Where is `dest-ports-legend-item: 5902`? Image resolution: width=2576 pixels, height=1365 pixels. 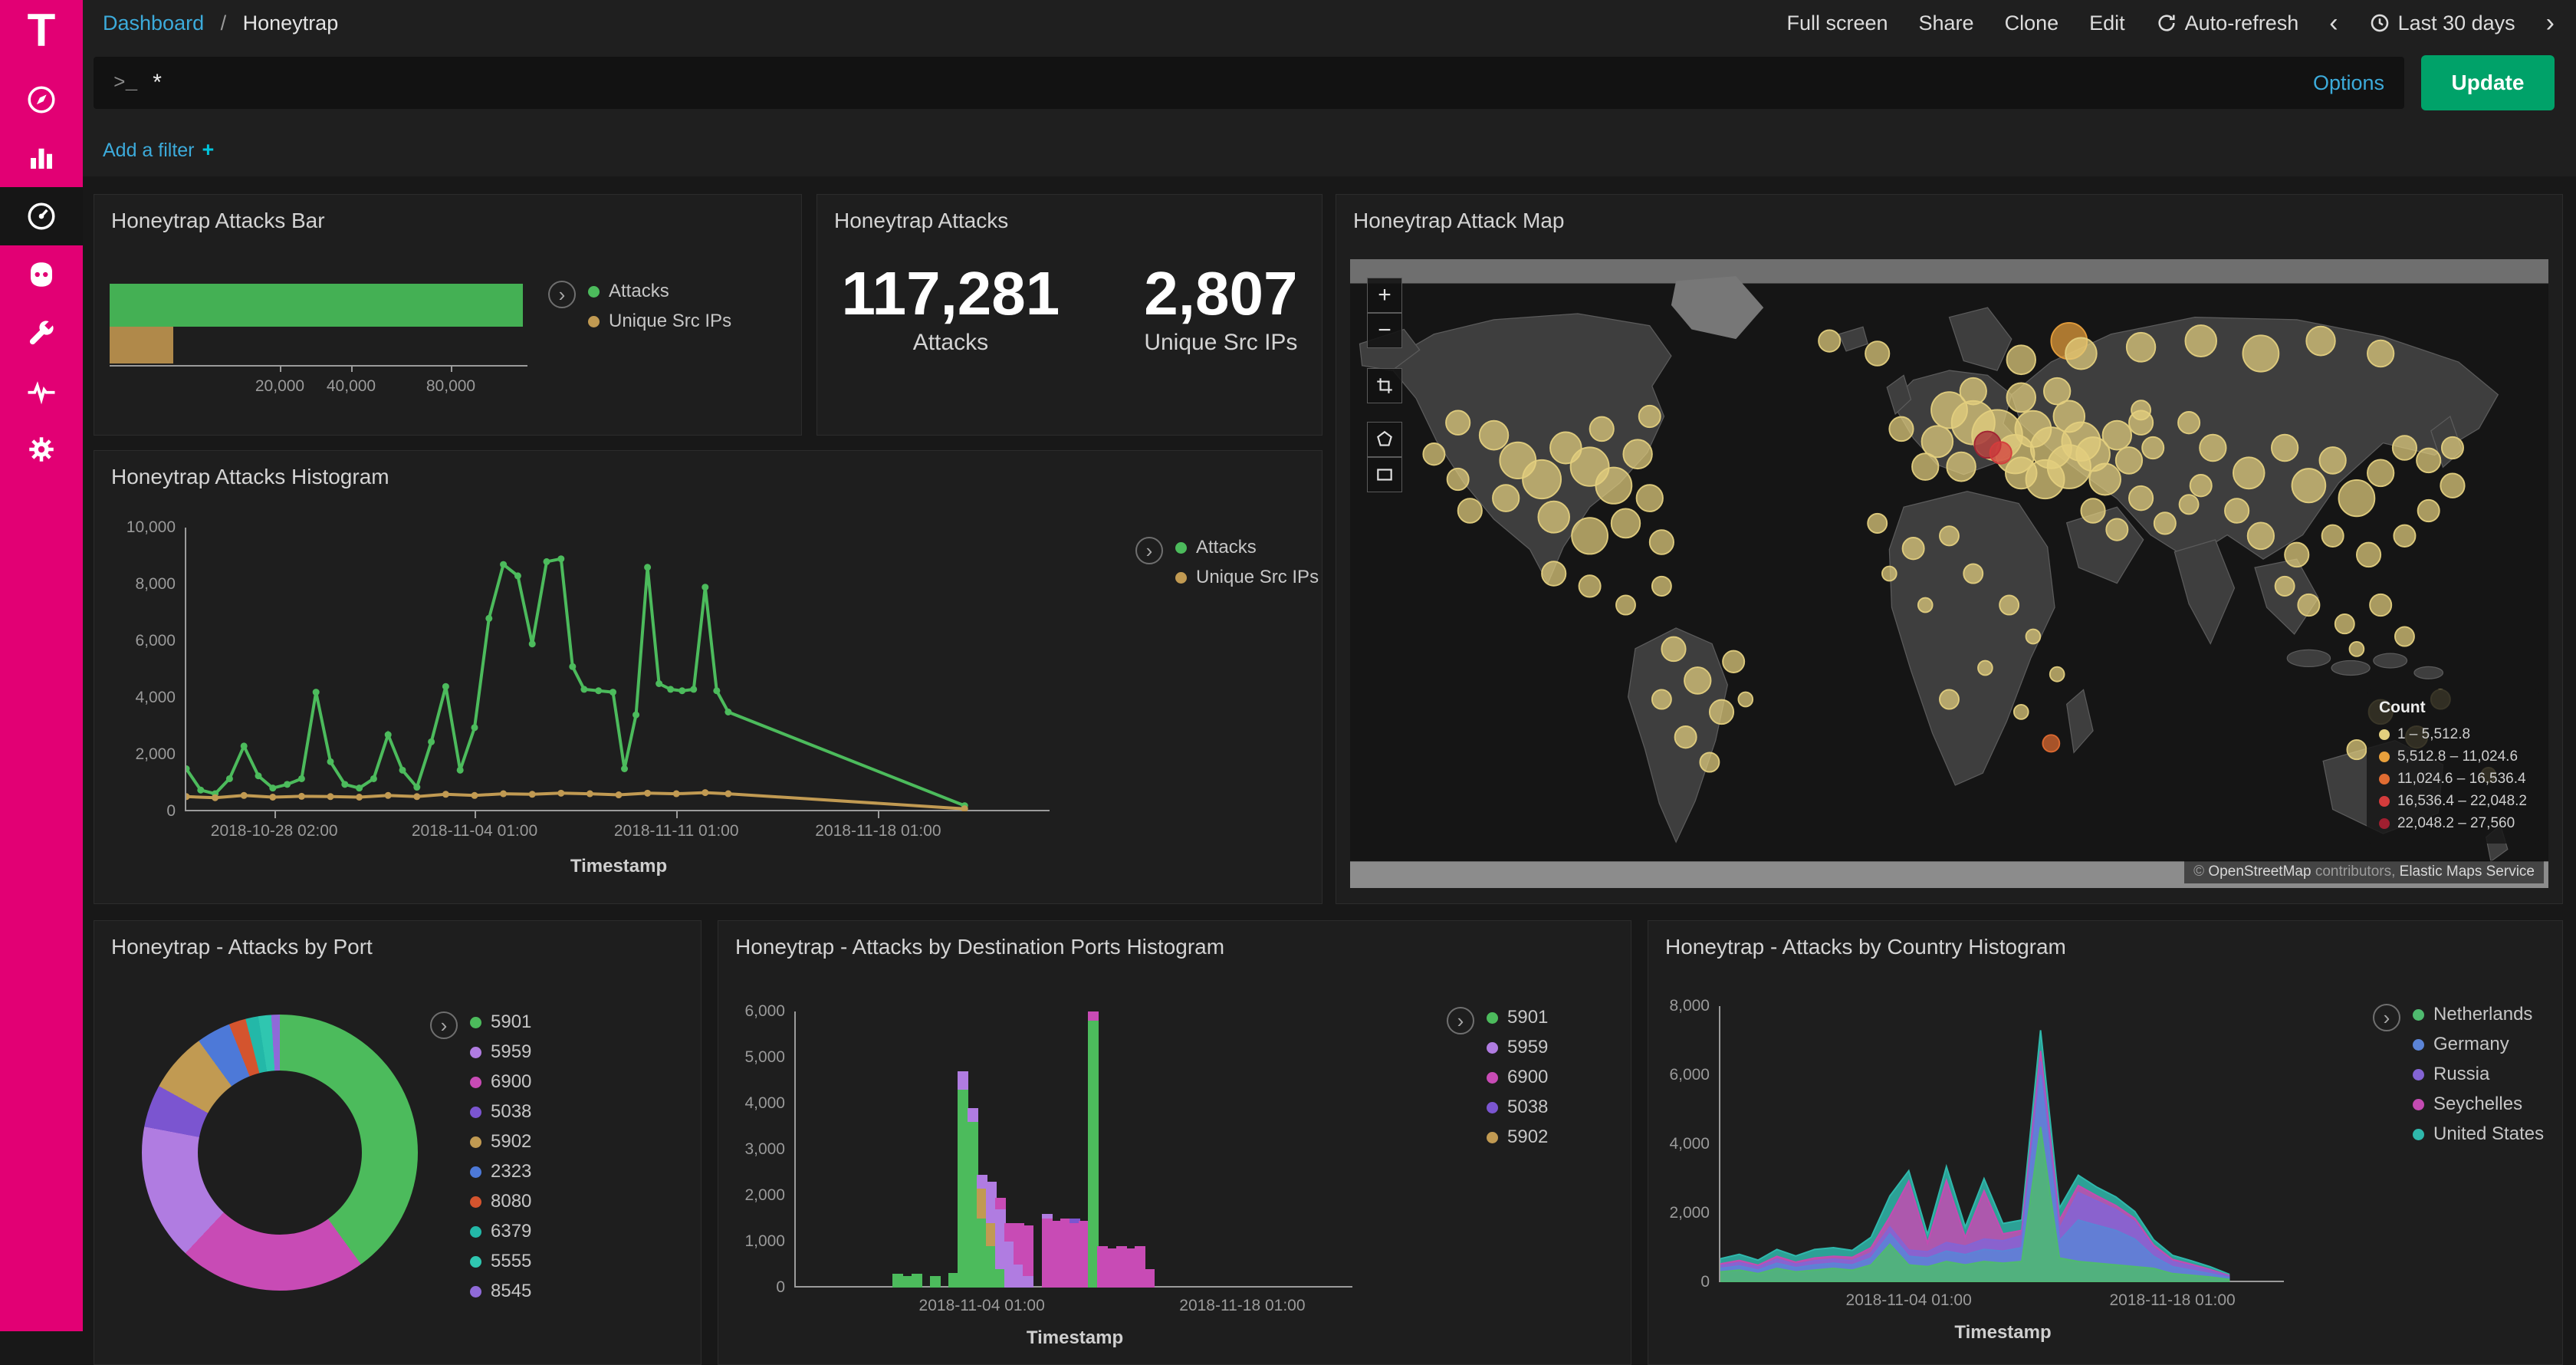
dest-ports-legend-item: 5902 is located at coordinates (1517, 1137).